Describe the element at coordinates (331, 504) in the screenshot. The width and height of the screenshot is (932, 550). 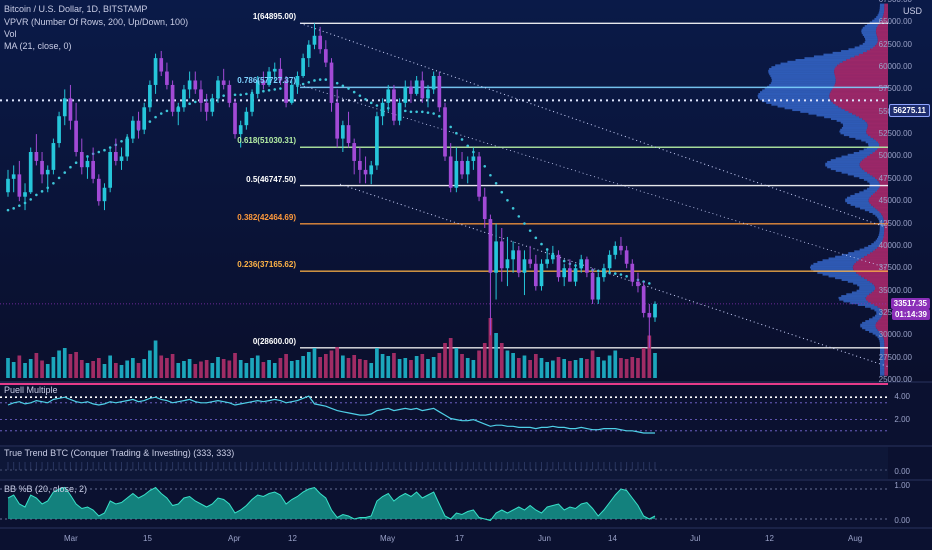
I see `bb-line` at that location.